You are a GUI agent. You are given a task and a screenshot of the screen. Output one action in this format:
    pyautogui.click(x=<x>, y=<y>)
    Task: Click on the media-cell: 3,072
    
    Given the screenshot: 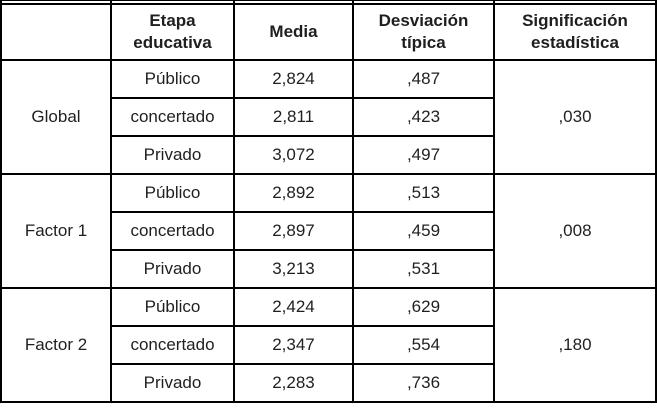 What is the action you would take?
    pyautogui.click(x=293, y=155)
    